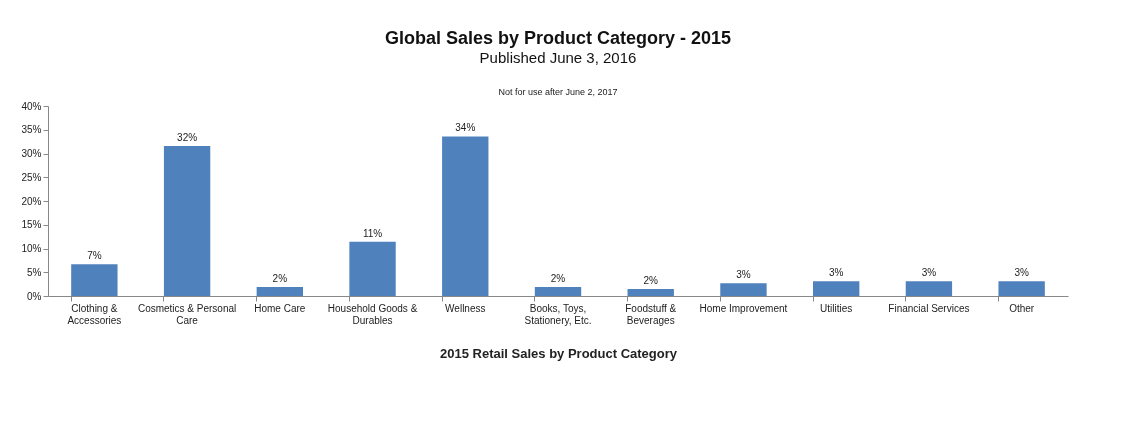 The width and height of the screenshot is (1139, 429). What do you see at coordinates (94, 314) in the screenshot?
I see `x-tick-label: Clothing & Accessories` at bounding box center [94, 314].